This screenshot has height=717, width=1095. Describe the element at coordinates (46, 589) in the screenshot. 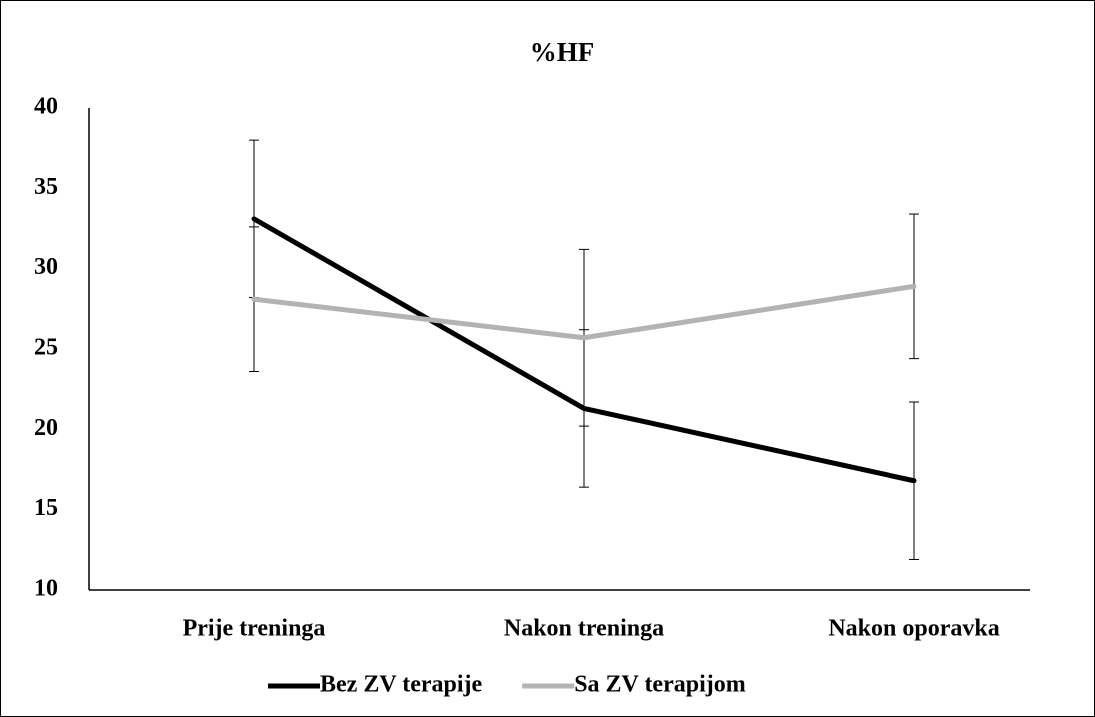

I see `y-tick-label: 10` at that location.